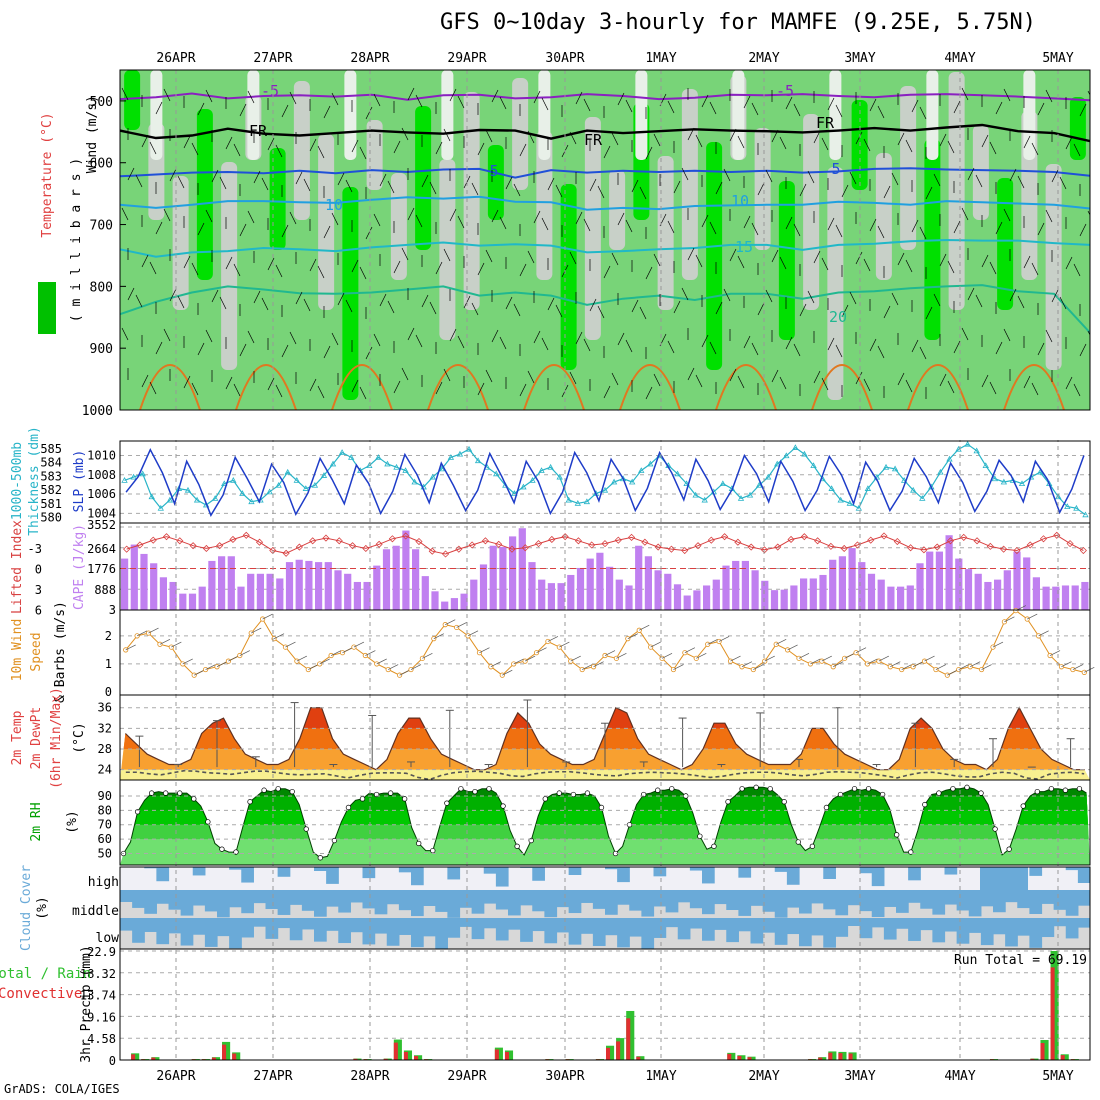 The height and width of the screenshot is (1100, 1100). Describe the element at coordinates (564, 1076) in the screenshot. I see `date-label-bottom: 30APR` at that location.